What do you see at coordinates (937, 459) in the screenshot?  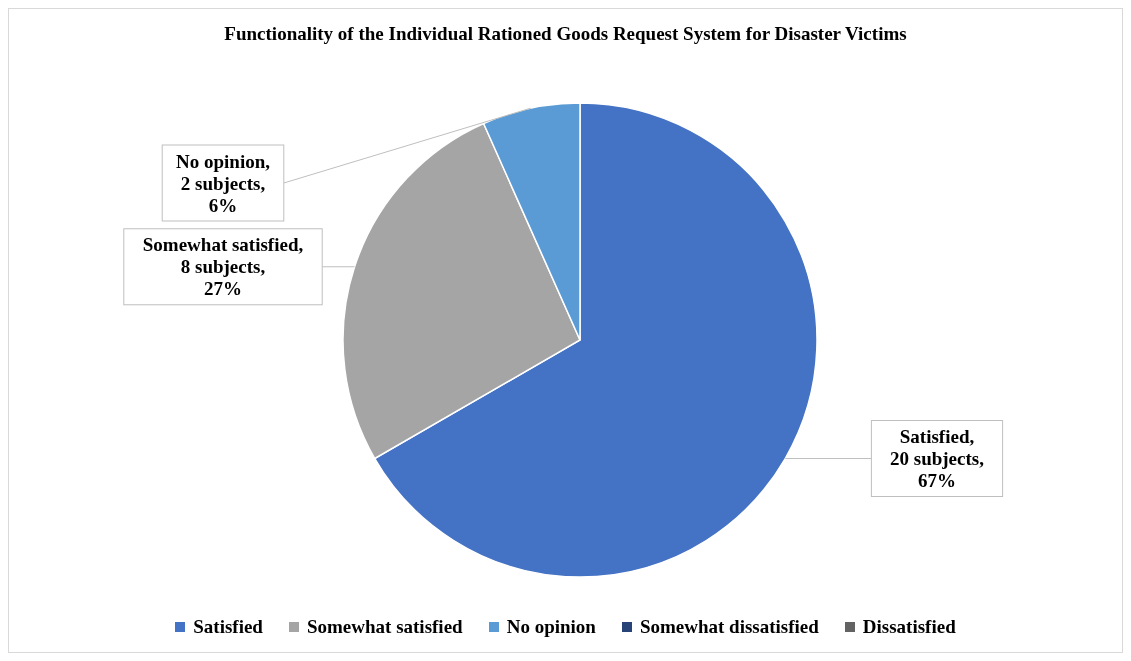 I see `data-label: Satisfied, 20 subjects, 67%` at bounding box center [937, 459].